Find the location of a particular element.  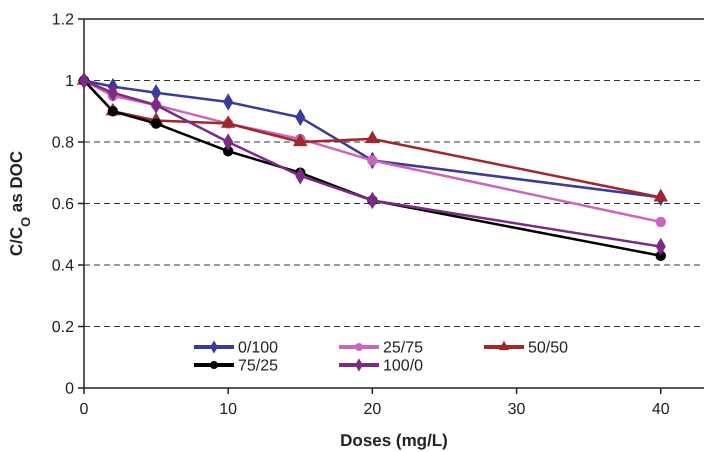

x-axis-title: Doses (mg/L) is located at coordinates (394, 440).